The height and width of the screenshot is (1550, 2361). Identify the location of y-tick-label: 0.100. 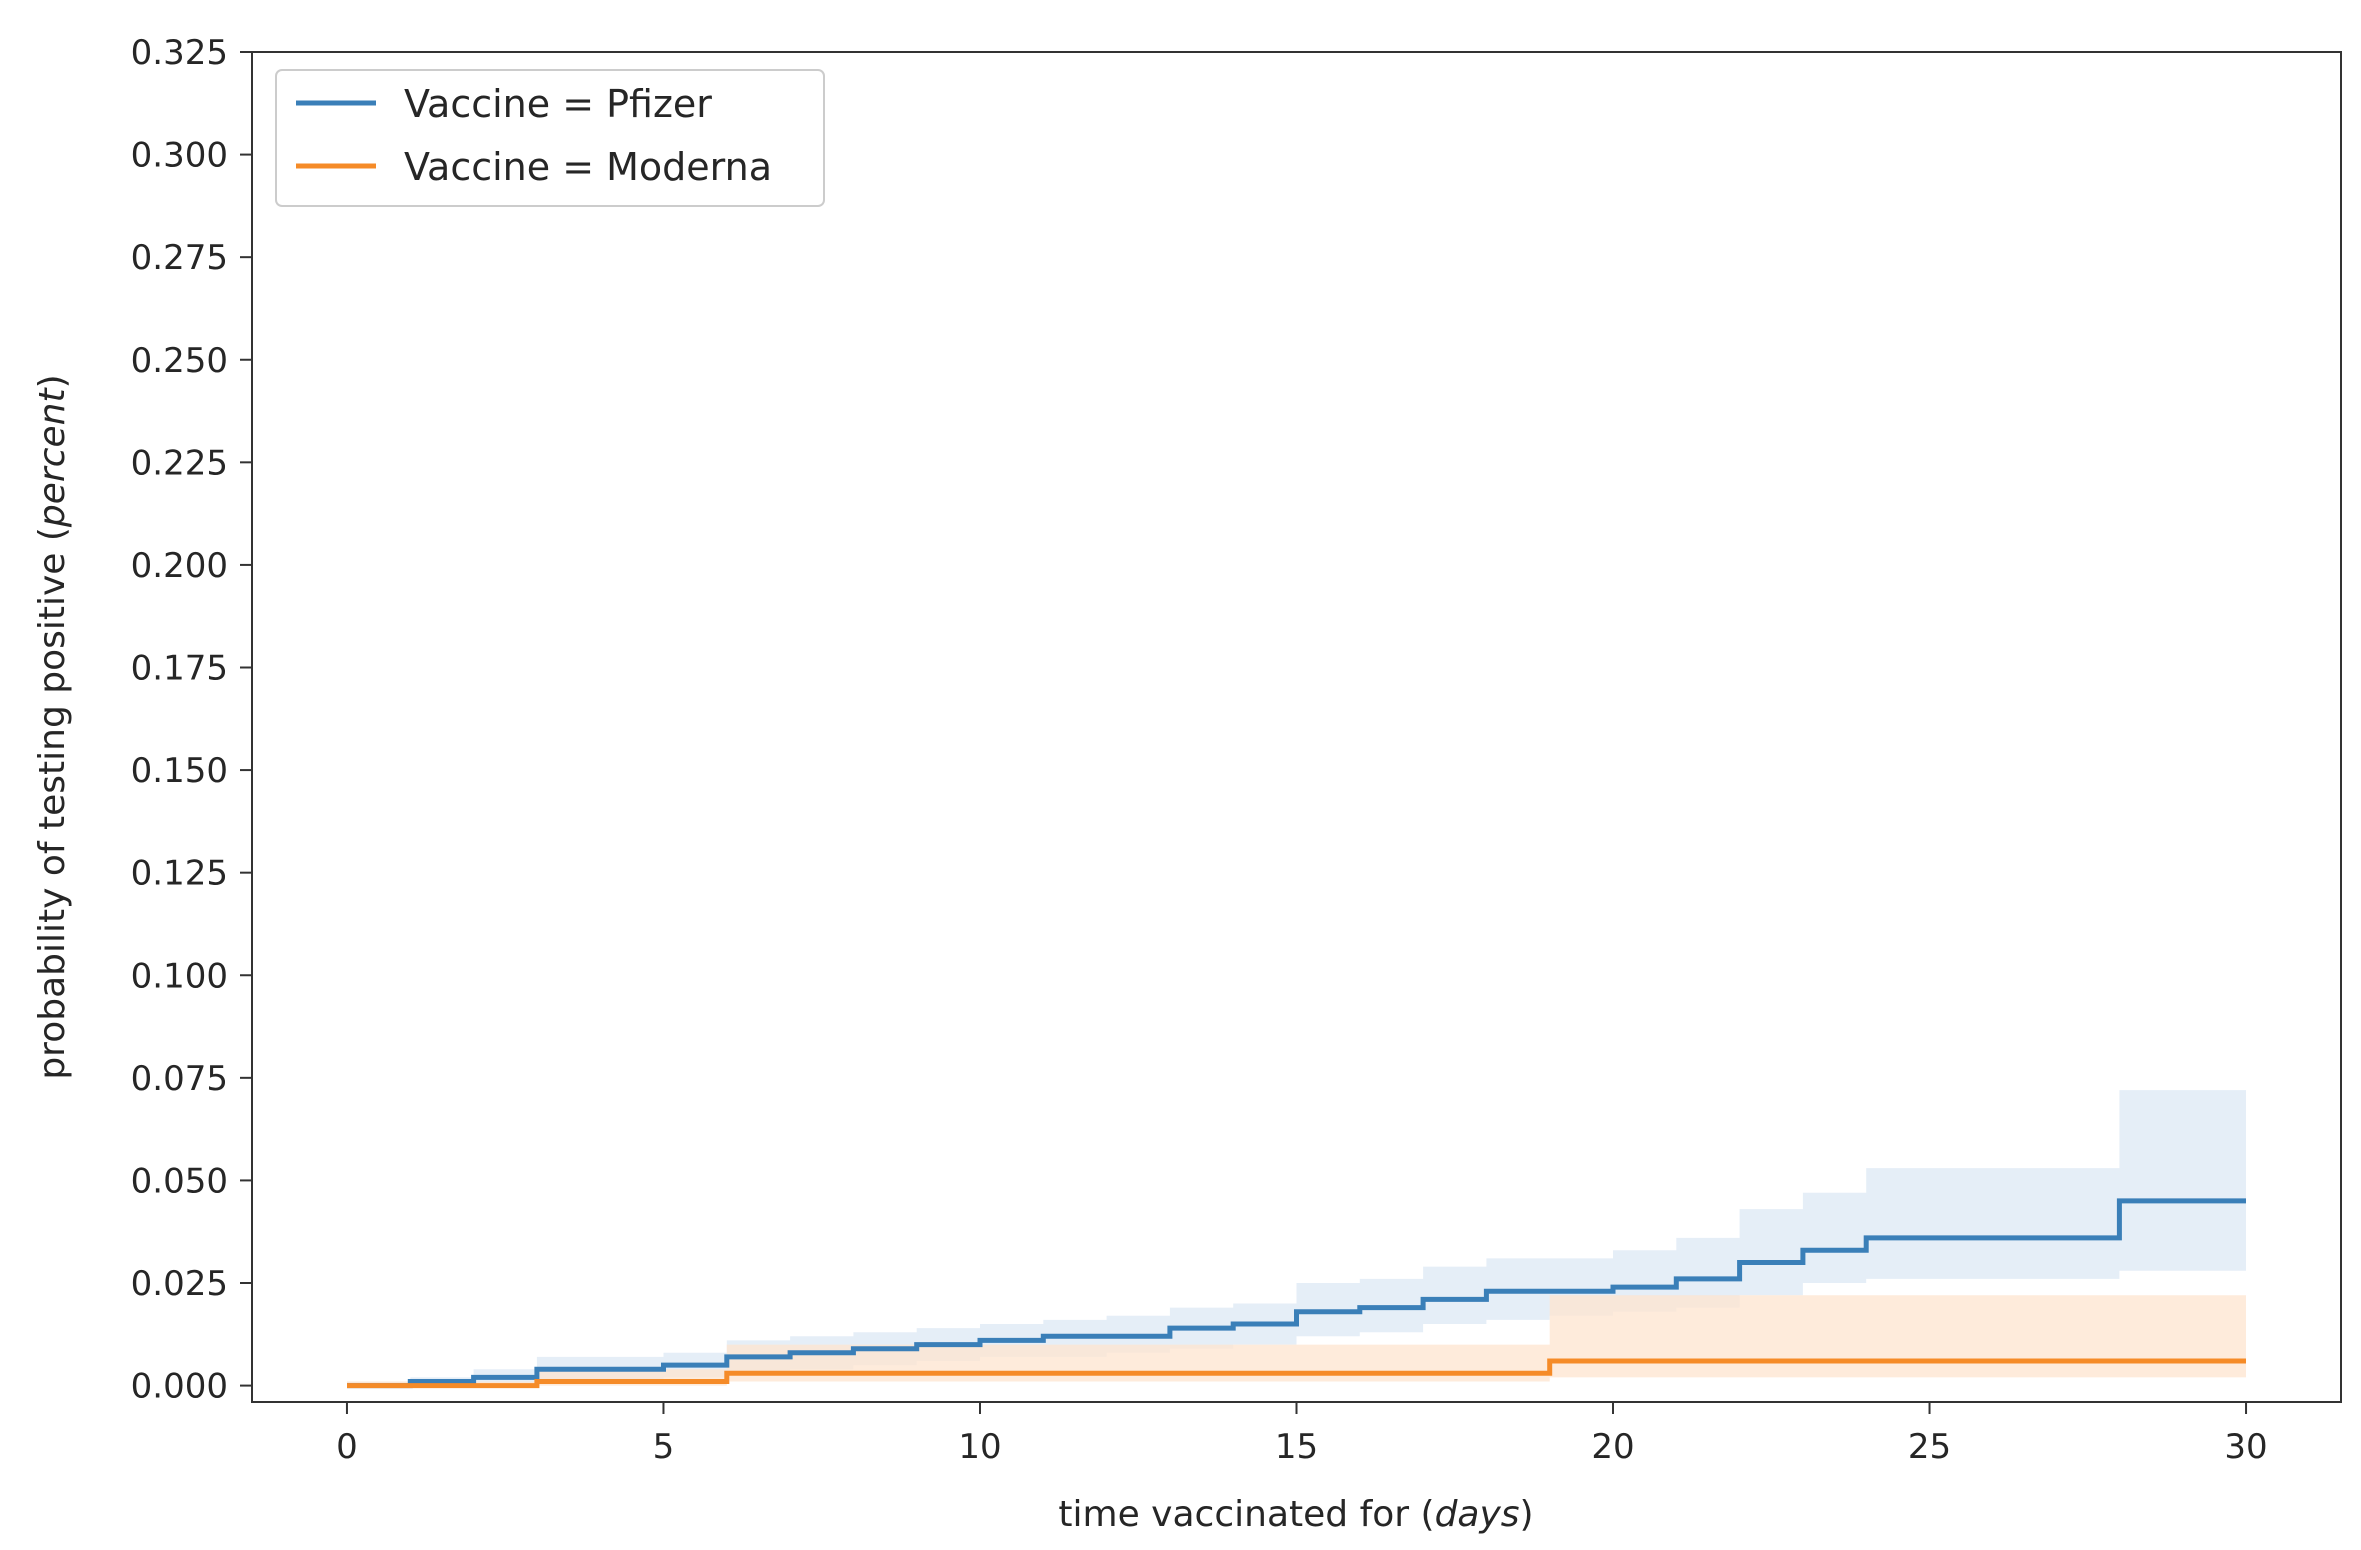
(179, 976).